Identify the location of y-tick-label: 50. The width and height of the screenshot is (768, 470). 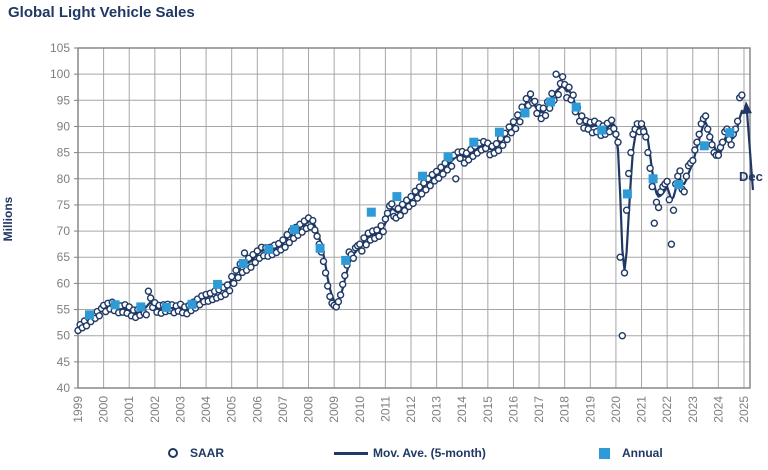
(64, 336).